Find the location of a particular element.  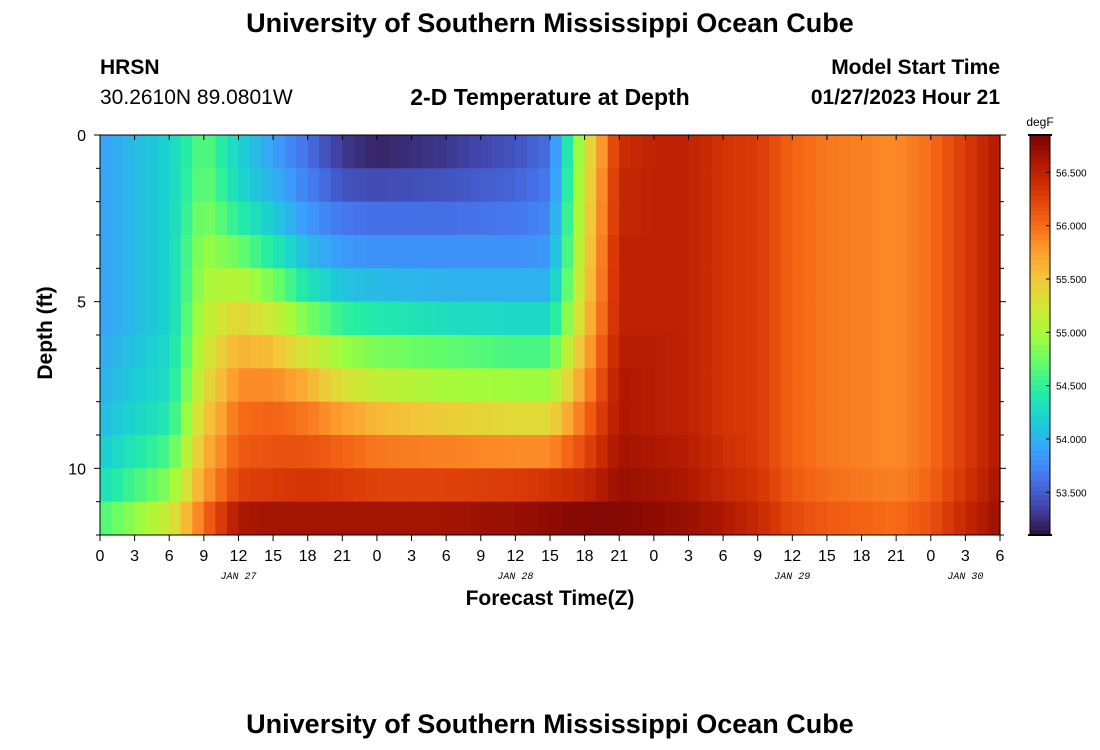

colorbar-unit: degF is located at coordinates (1039, 122).